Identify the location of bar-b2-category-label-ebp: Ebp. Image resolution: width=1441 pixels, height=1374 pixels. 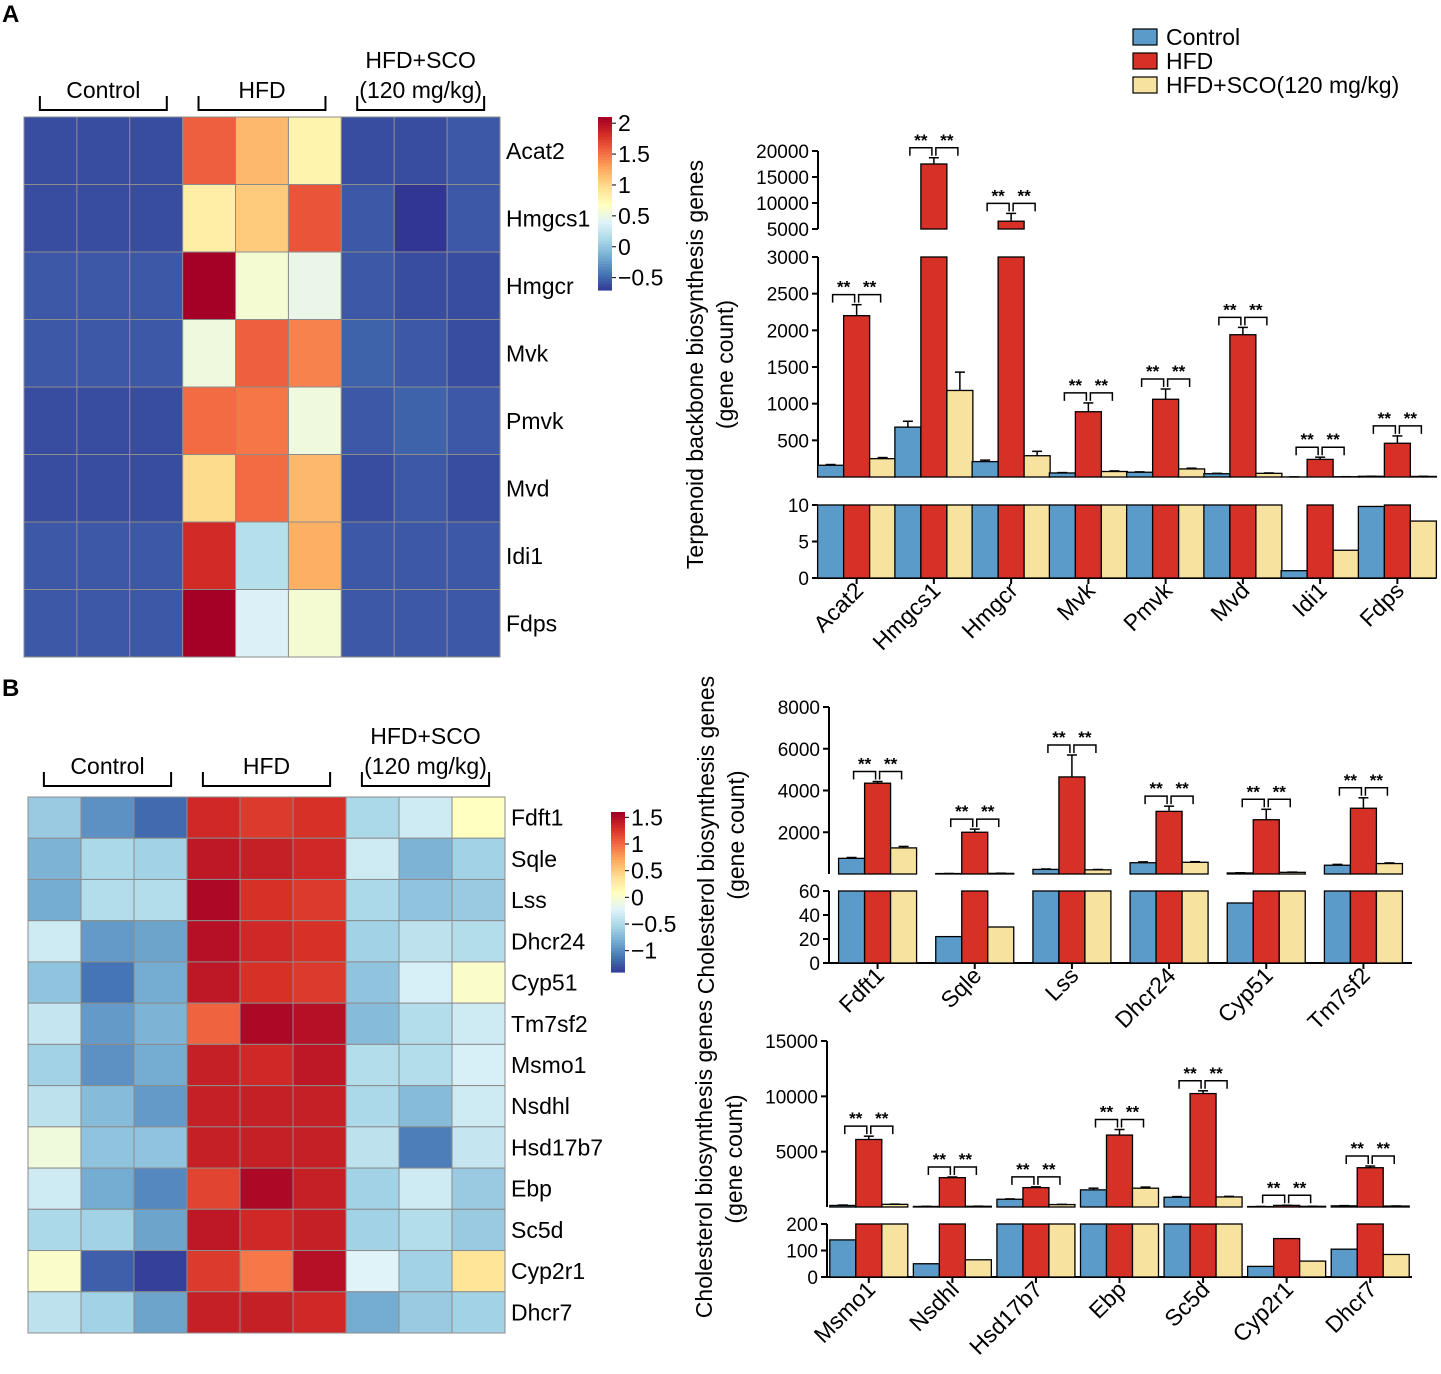
(1107, 1299).